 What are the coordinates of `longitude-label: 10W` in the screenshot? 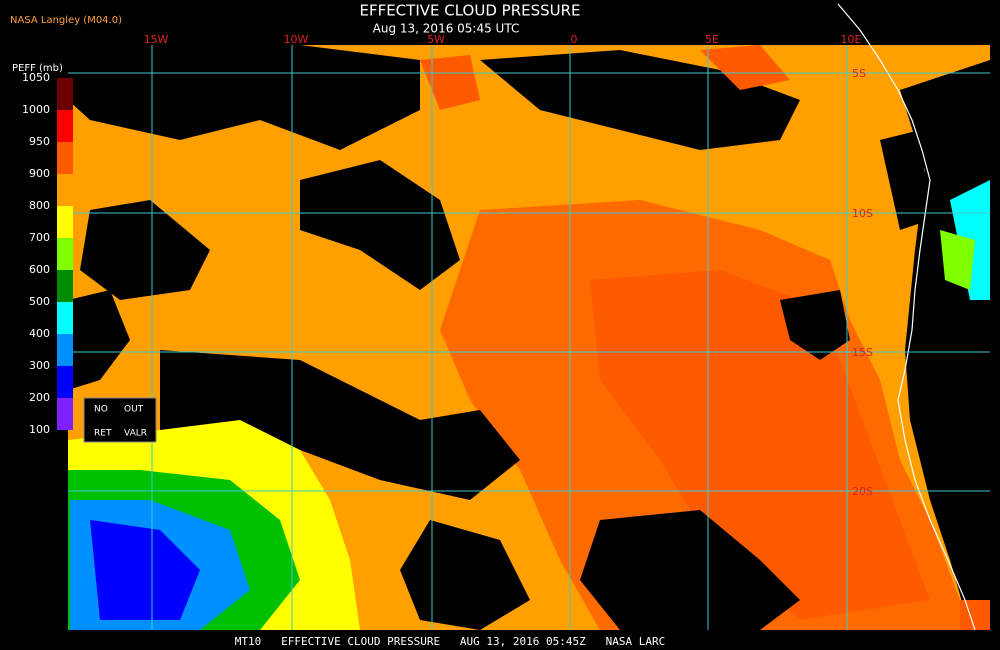 It's located at (296, 39).